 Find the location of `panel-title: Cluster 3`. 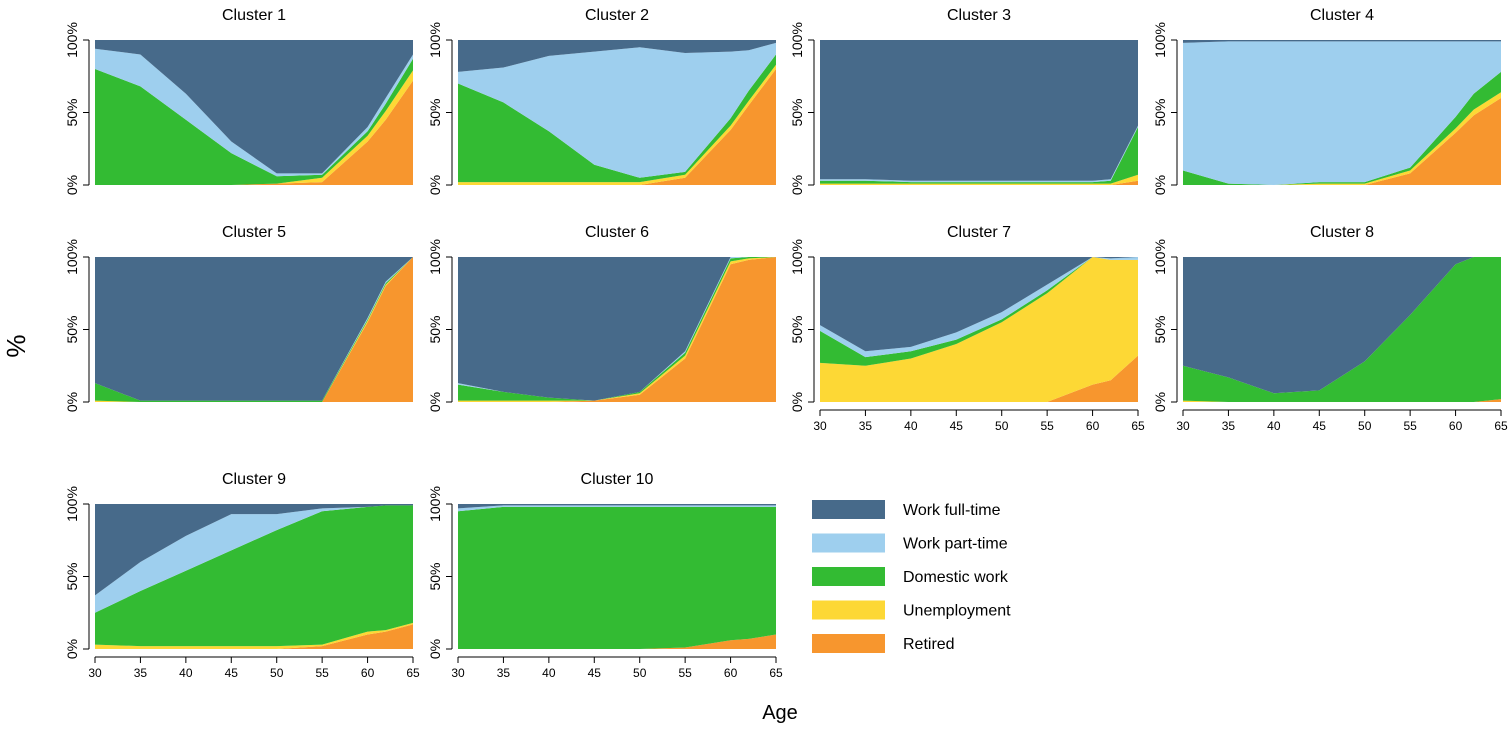

panel-title: Cluster 3 is located at coordinates (979, 15).